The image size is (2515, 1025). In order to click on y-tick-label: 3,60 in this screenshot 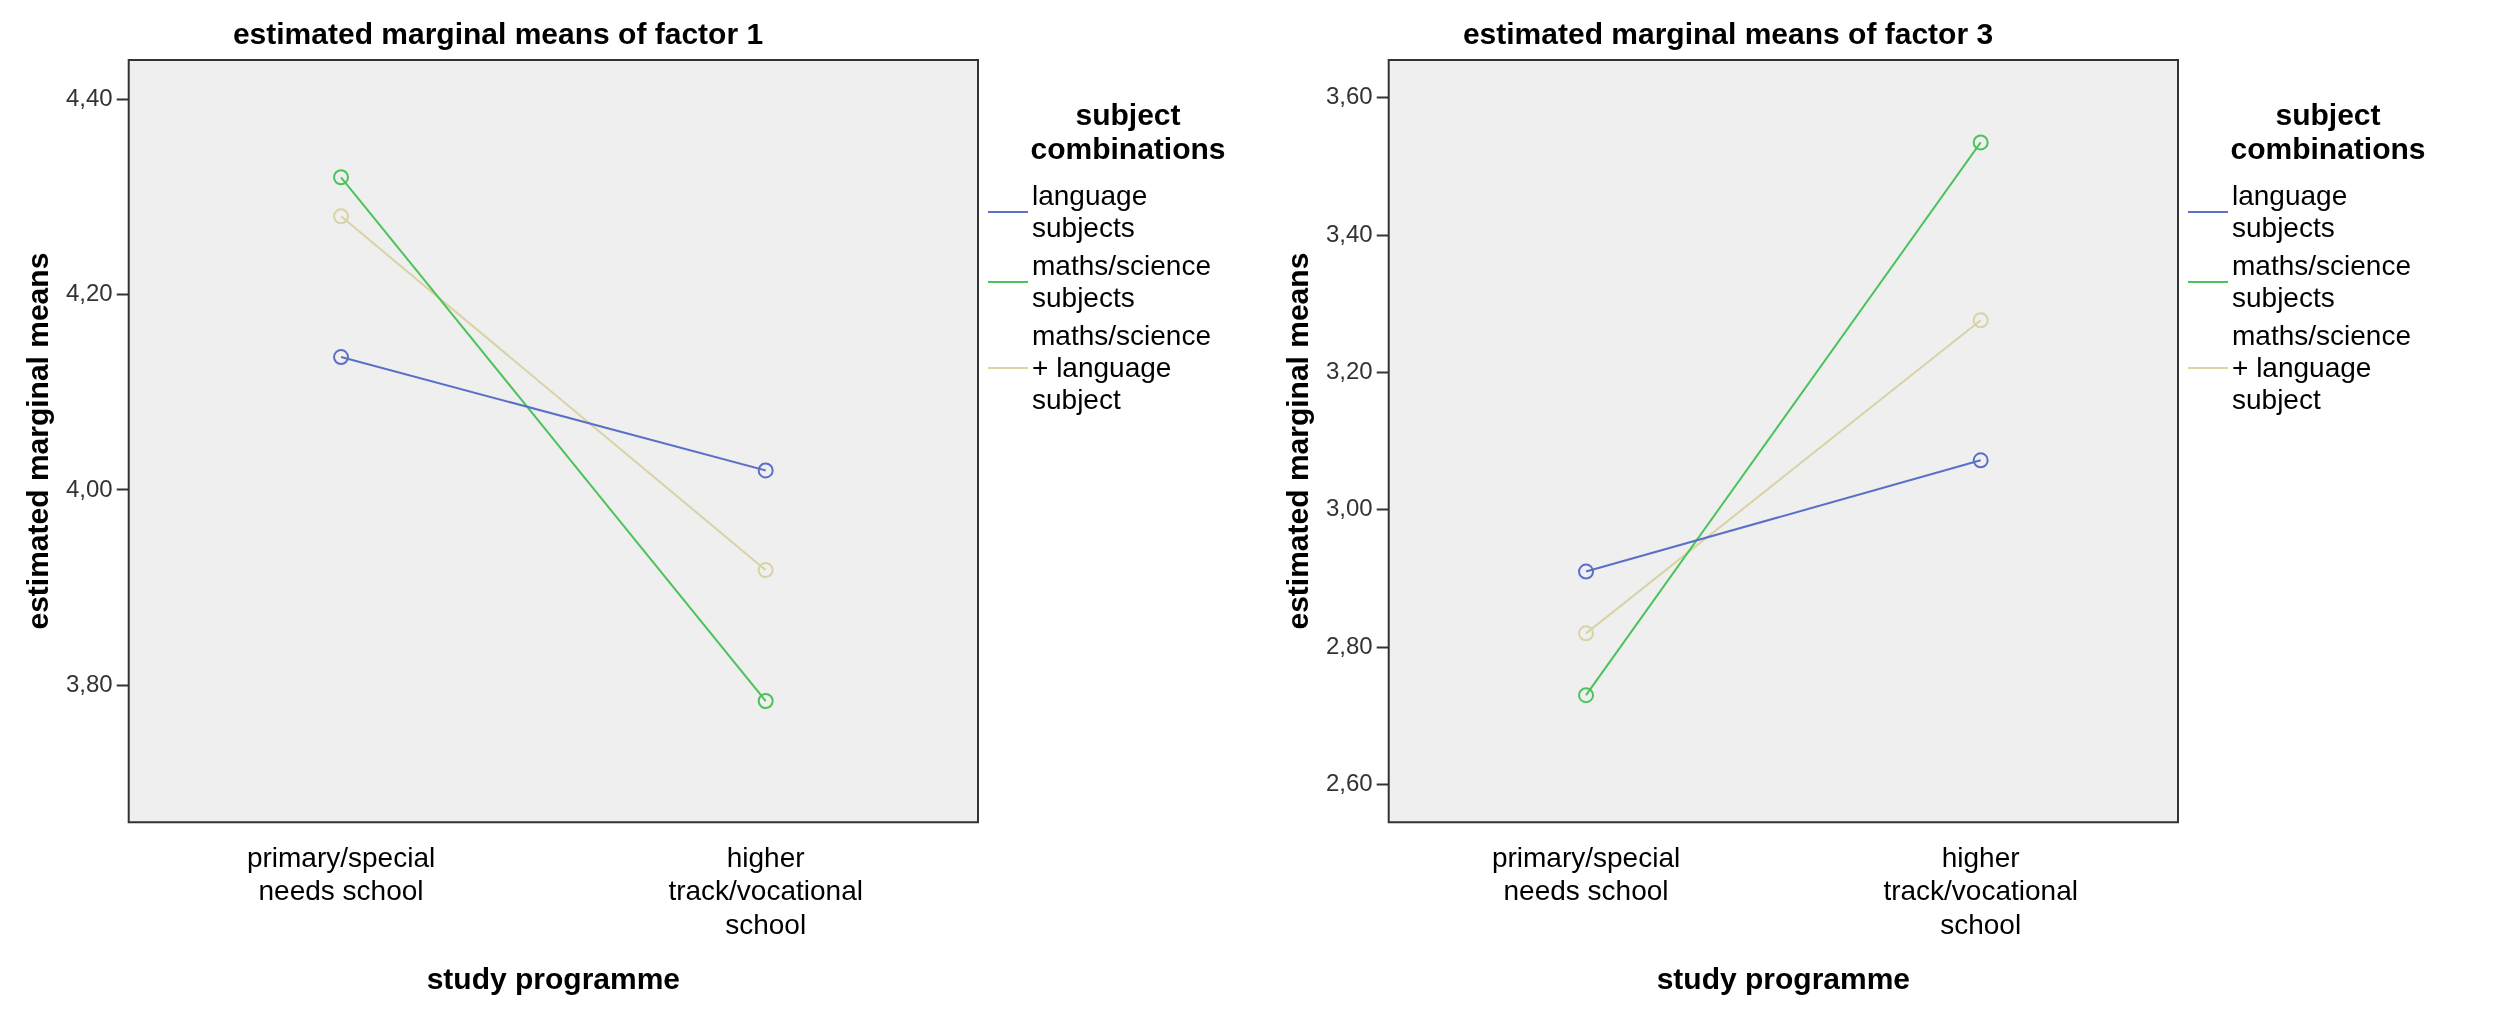, I will do `click(1349, 96)`.